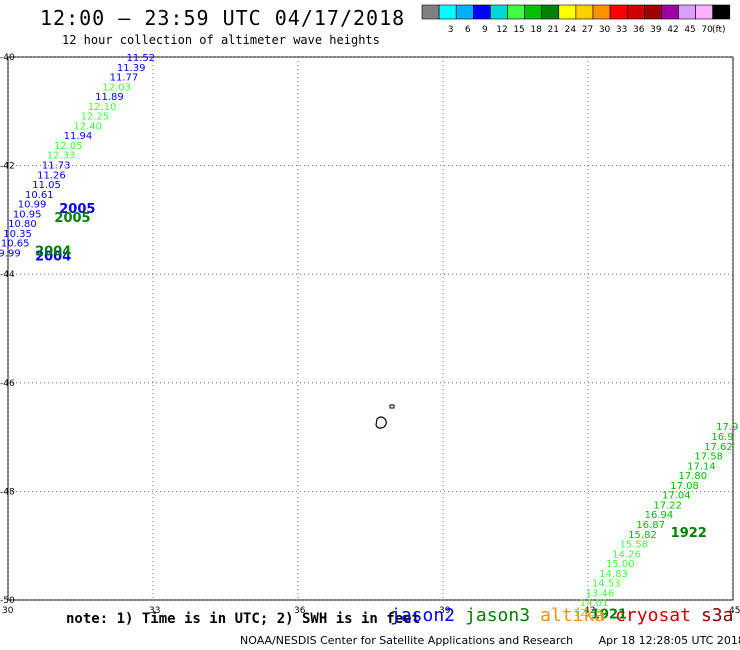  What do you see at coordinates (17, 234) in the screenshot?
I see `wave-height-observation: 10.35` at bounding box center [17, 234].